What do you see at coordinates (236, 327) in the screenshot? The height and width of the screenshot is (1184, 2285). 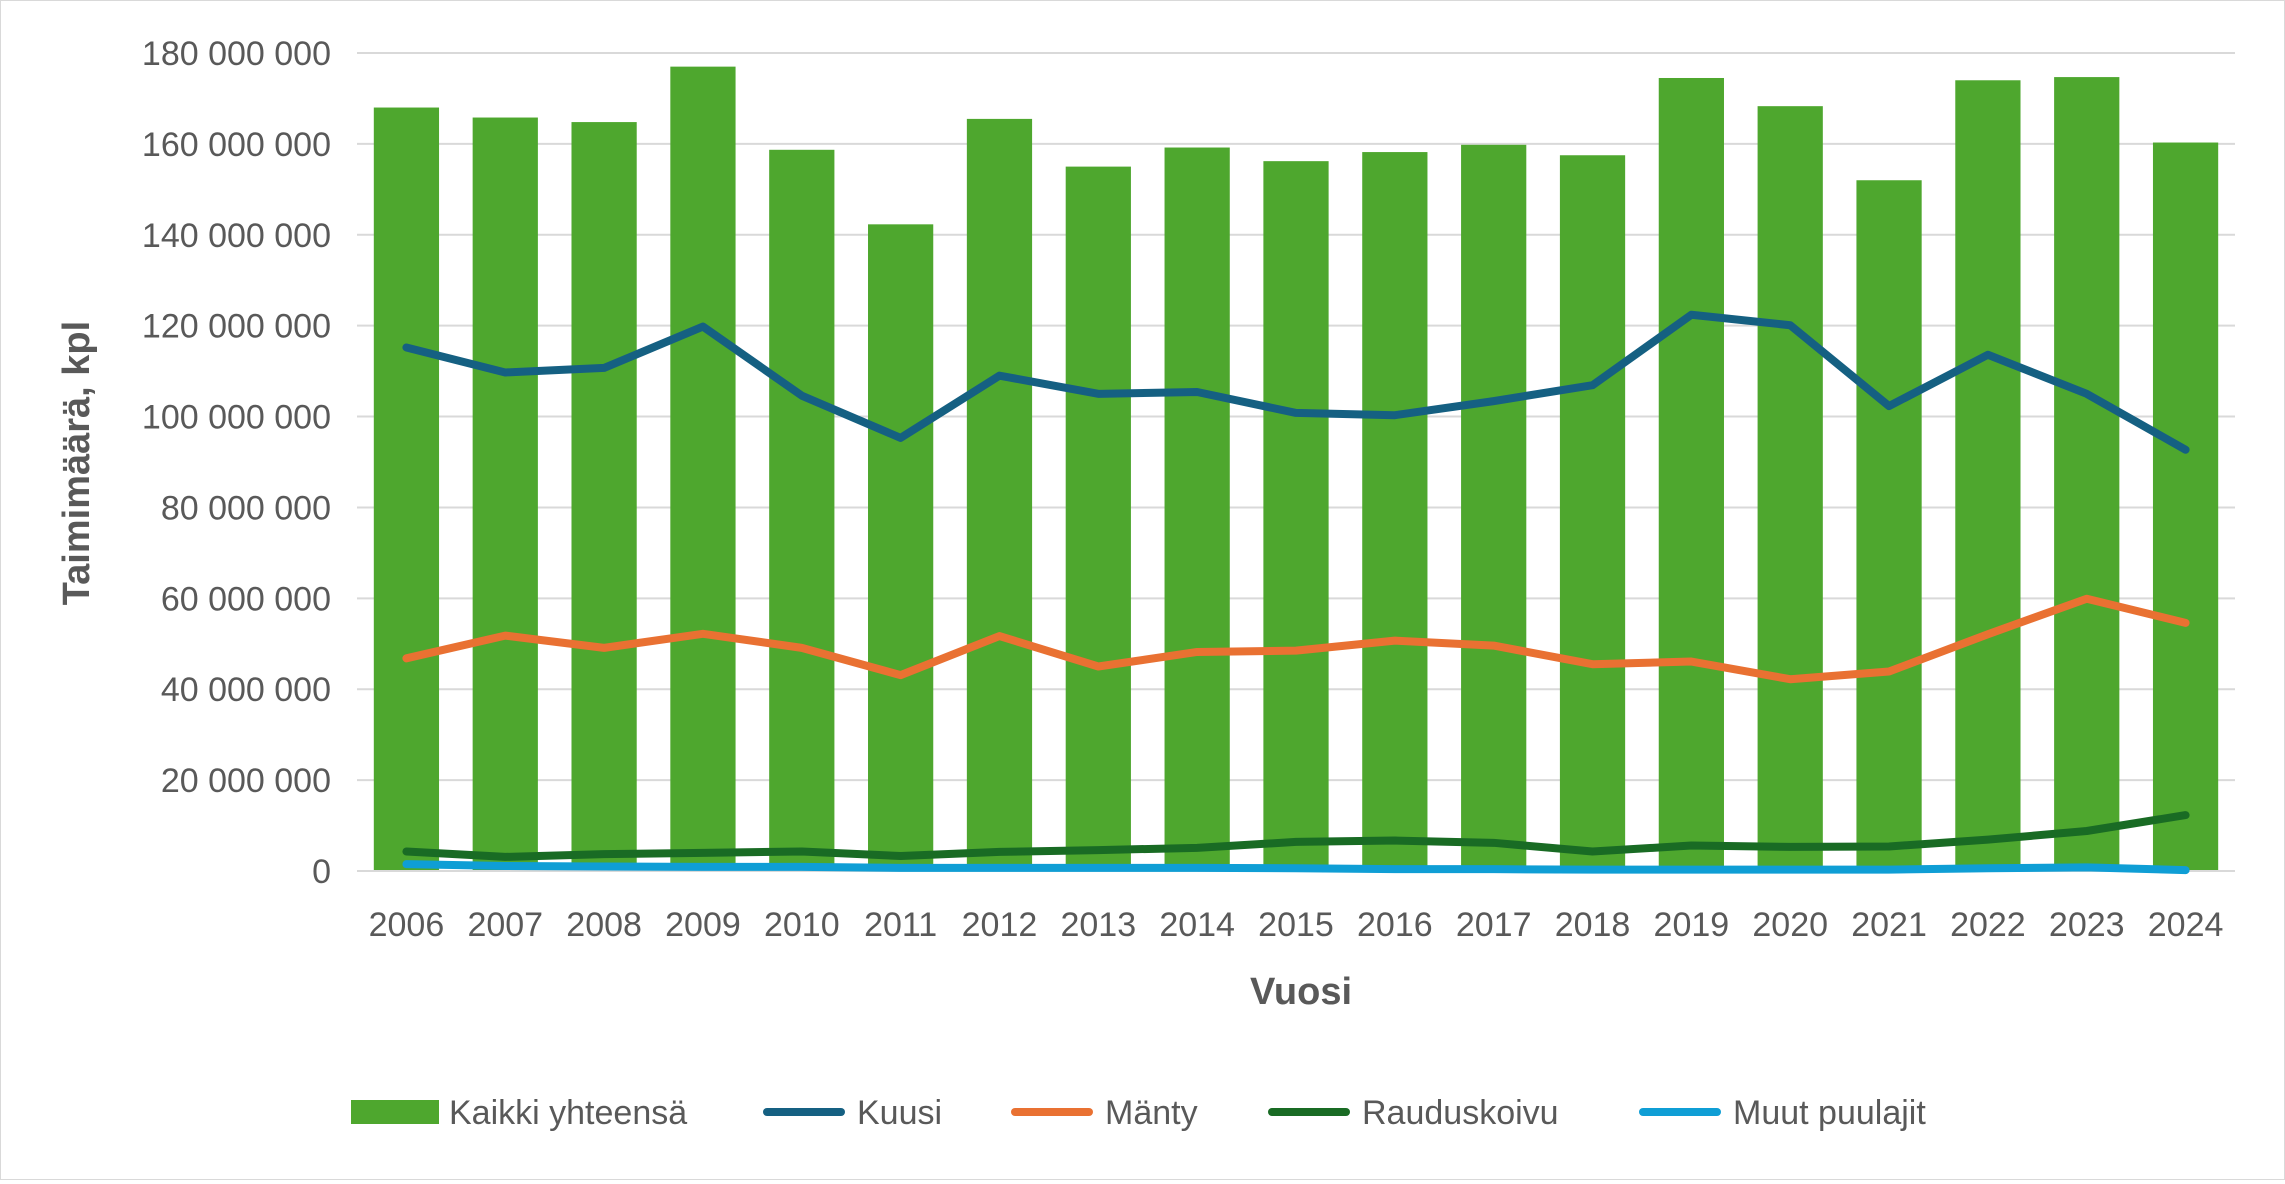 I see `y-tick-label: 120 000 000` at bounding box center [236, 327].